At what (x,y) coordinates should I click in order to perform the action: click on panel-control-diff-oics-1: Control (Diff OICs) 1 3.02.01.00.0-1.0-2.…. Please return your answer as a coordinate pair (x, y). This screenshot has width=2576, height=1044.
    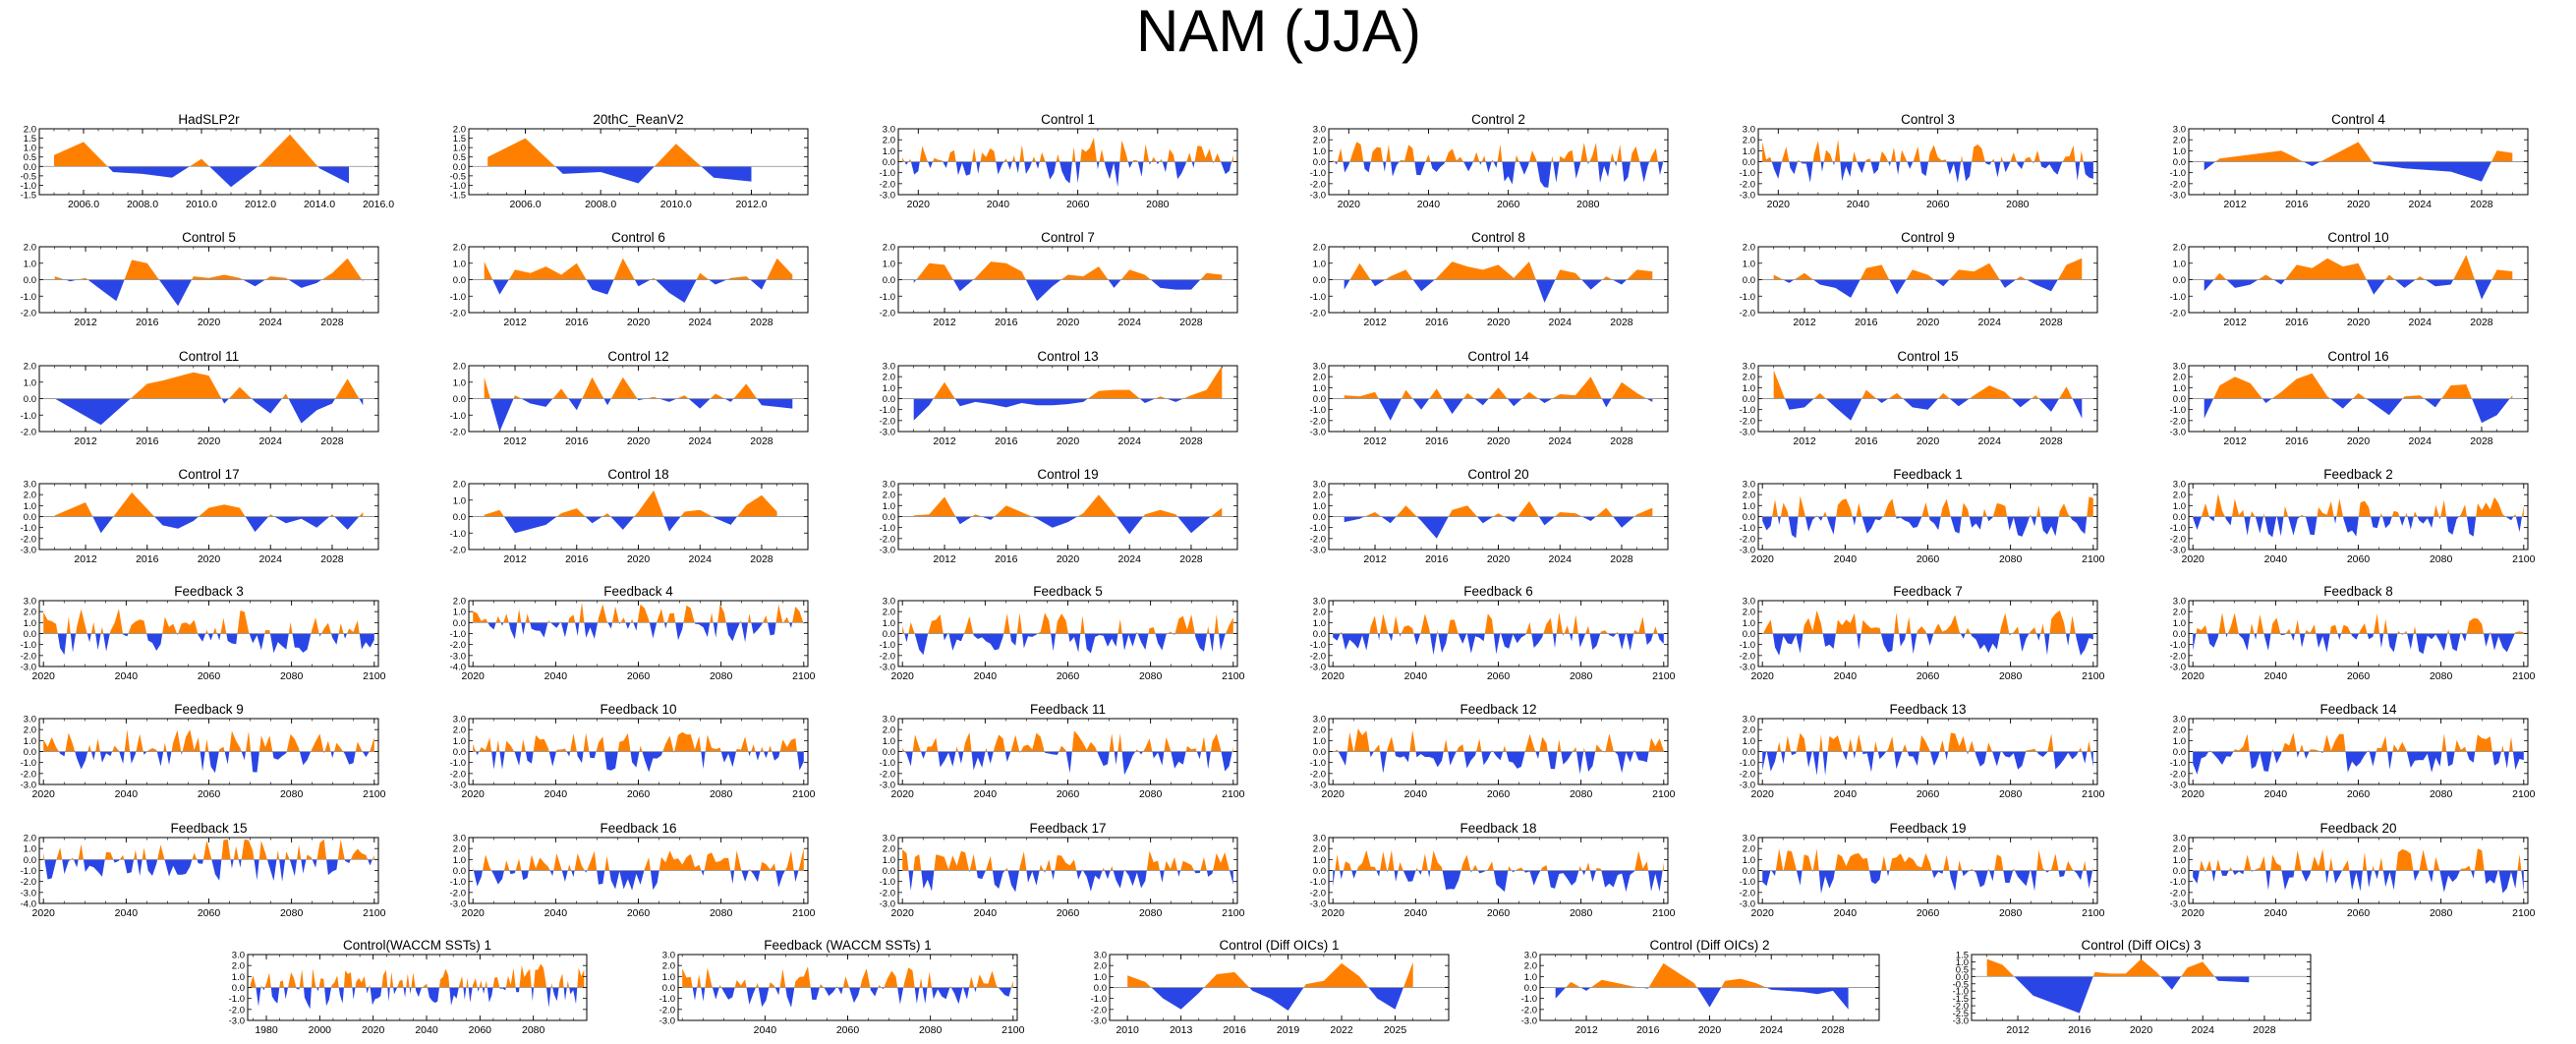
    Looking at the image, I should click on (1271, 987).